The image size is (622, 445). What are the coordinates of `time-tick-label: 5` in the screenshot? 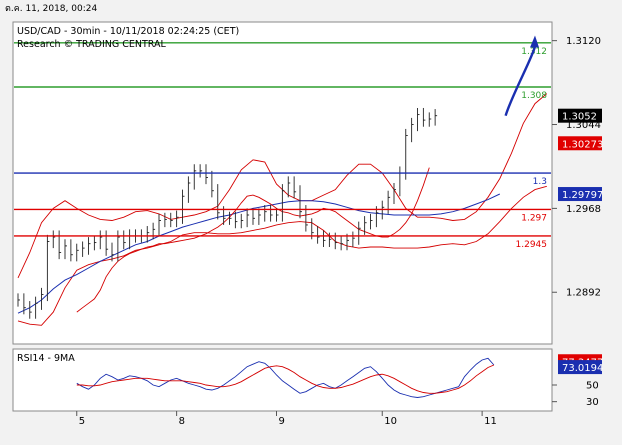 It's located at (82, 421).